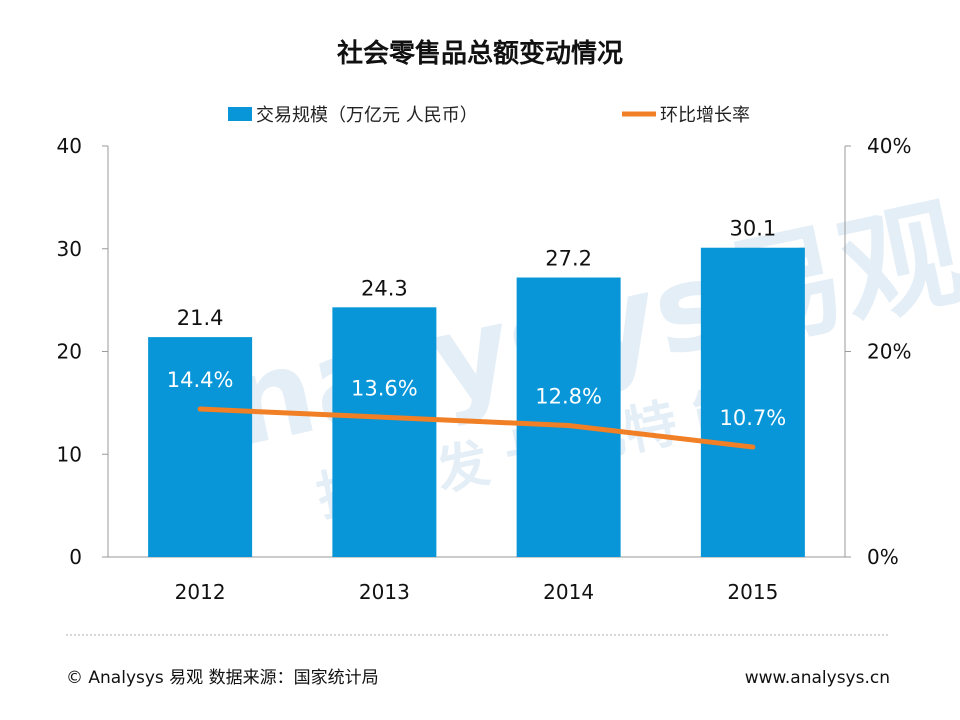  Describe the element at coordinates (384, 288) in the screenshot. I see `bar-value-label: 24.3` at that location.